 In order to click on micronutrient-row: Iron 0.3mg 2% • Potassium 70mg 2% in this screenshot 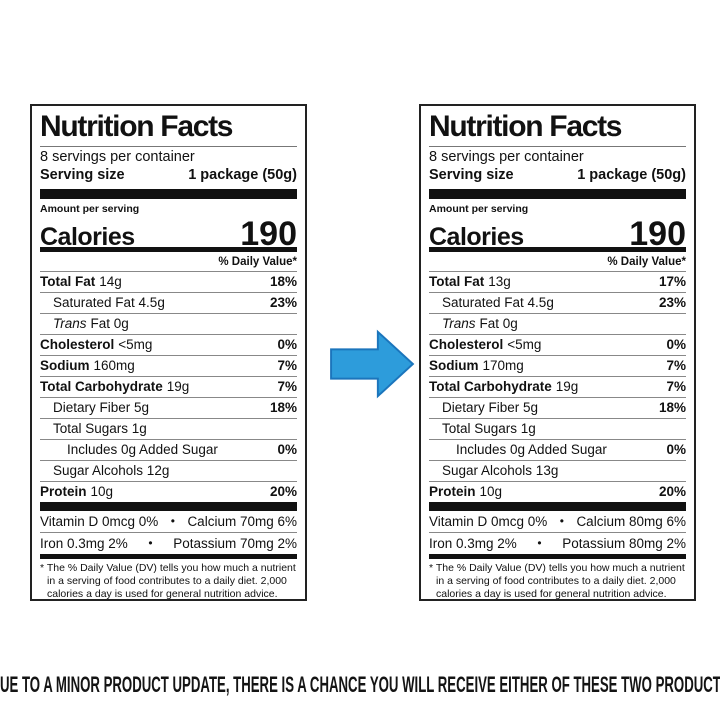, I will do `click(168, 543)`.